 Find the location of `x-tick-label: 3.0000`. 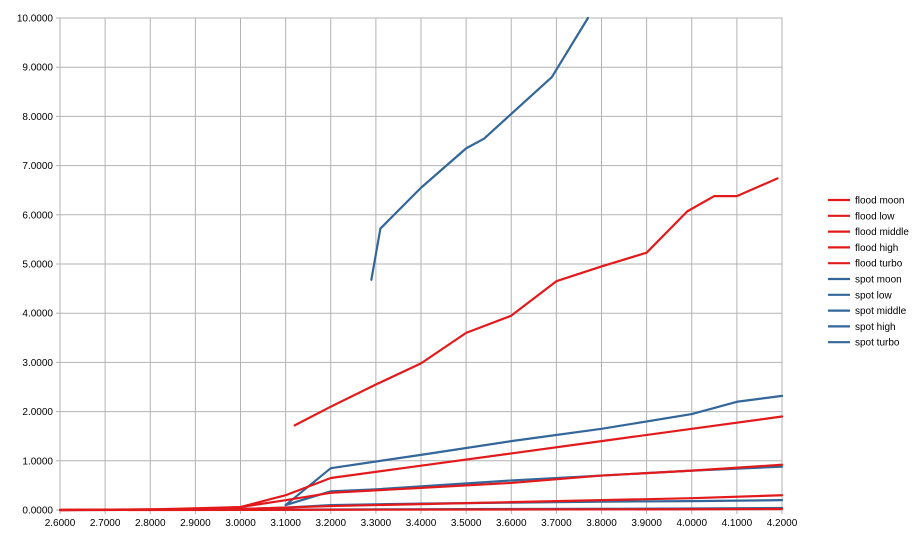

x-tick-label: 3.0000 is located at coordinates (240, 523).